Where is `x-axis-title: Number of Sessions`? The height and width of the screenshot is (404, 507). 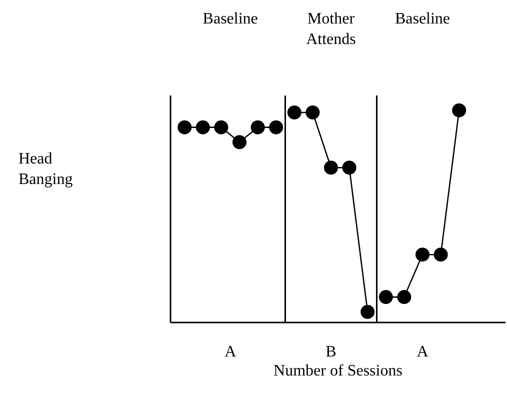
x-axis-title: Number of Sessions is located at coordinates (338, 371).